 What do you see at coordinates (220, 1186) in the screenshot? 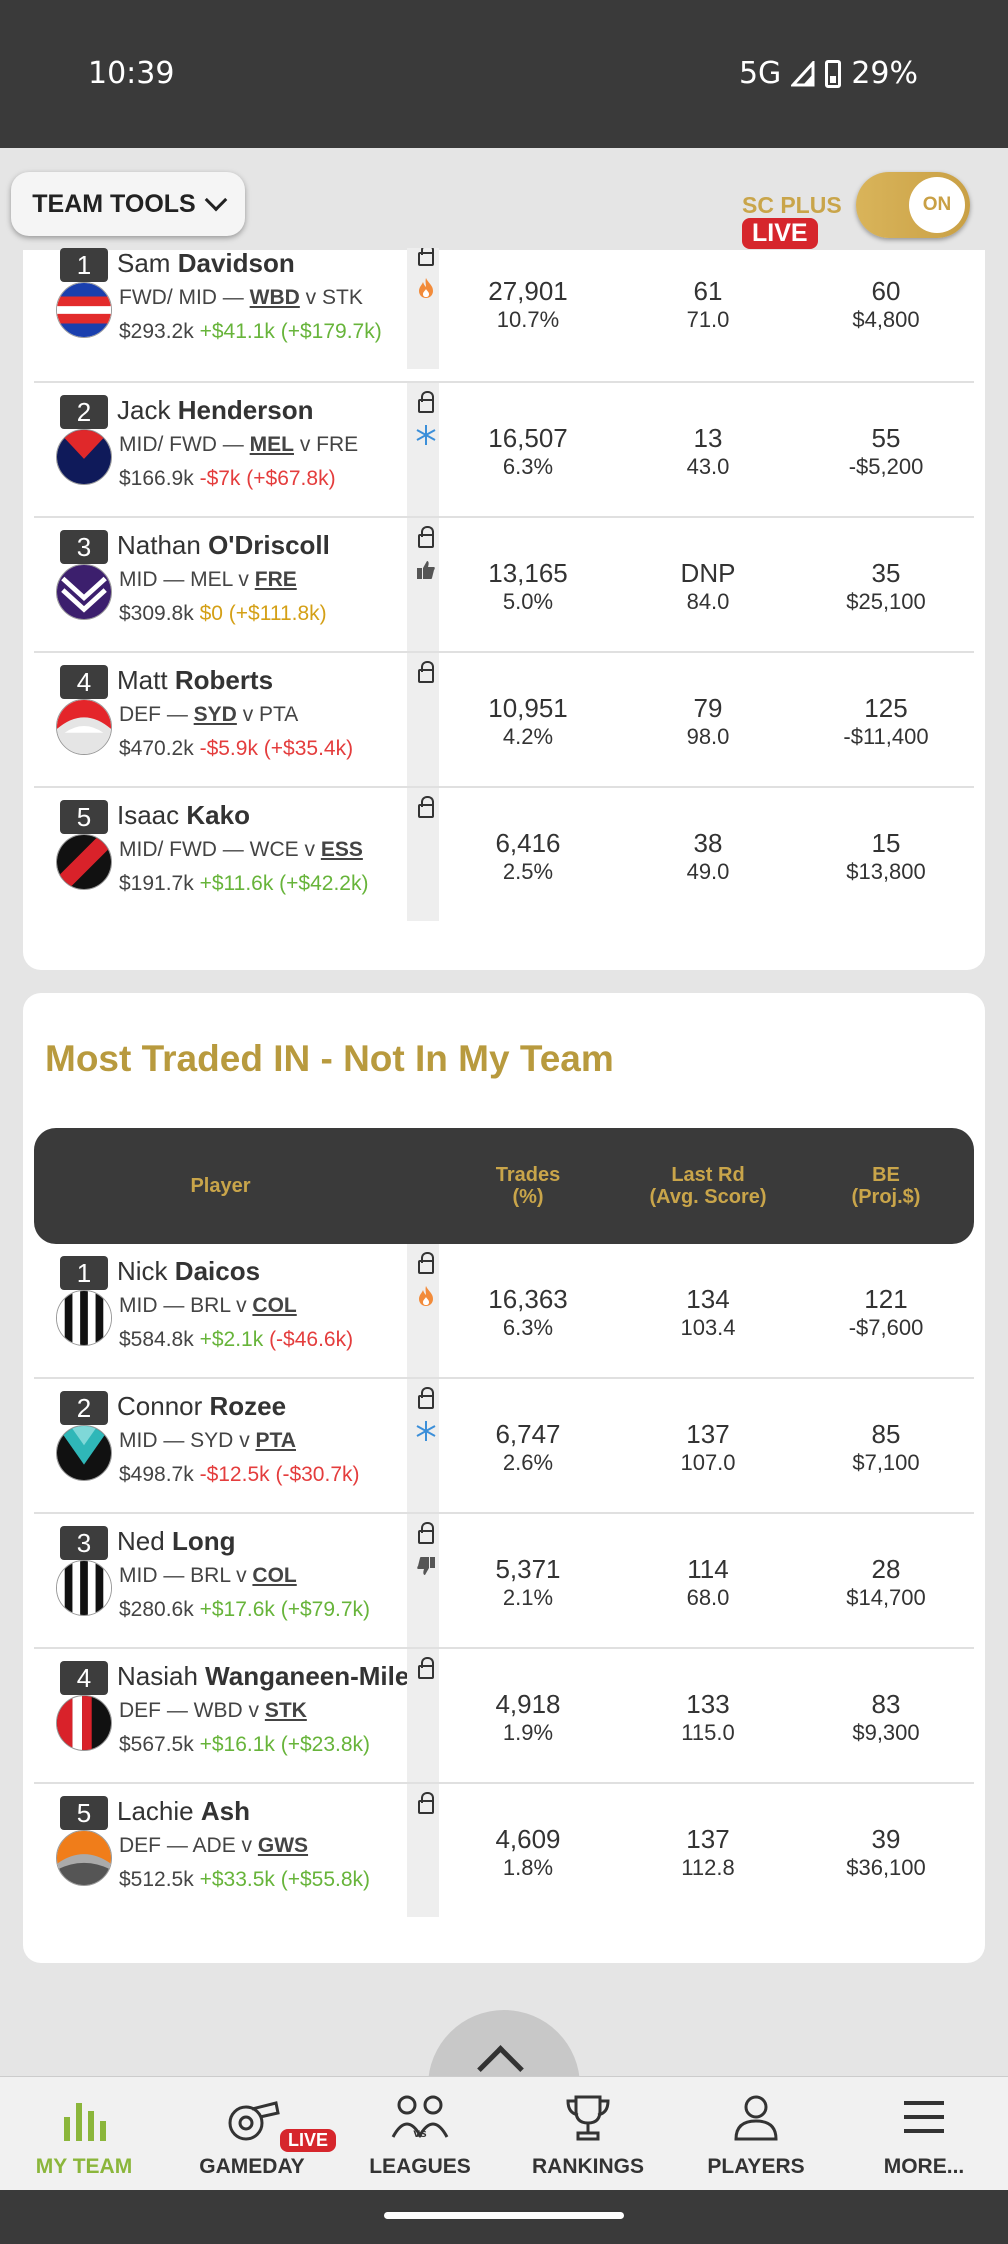
I see `header-player: Player` at bounding box center [220, 1186].